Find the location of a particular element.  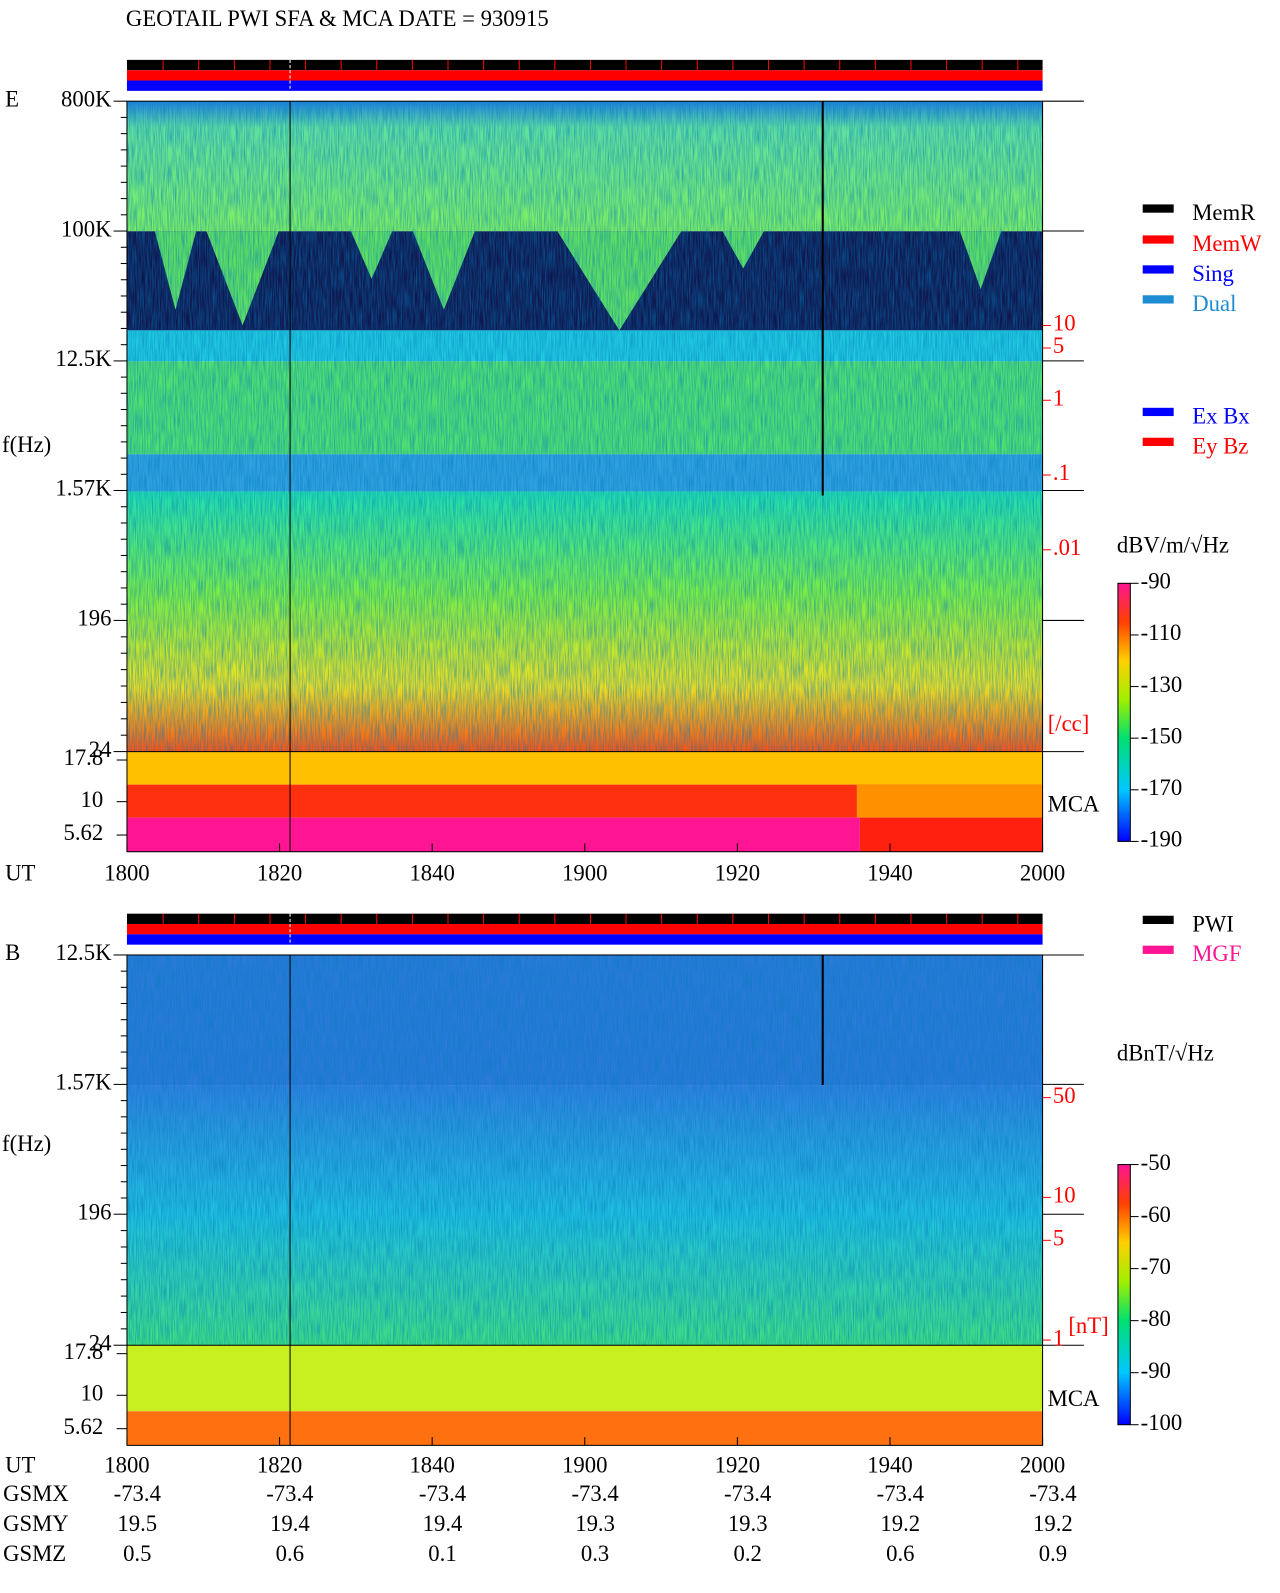

orbit-value: 0.5 is located at coordinates (137, 1553).